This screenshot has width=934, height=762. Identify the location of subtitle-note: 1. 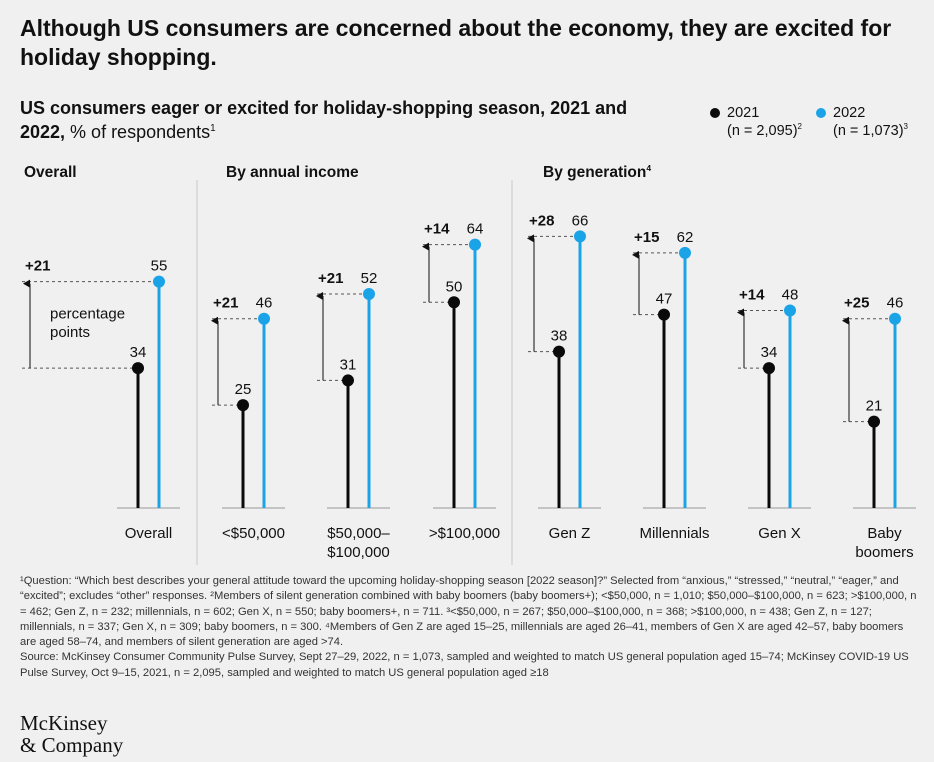
(213, 128).